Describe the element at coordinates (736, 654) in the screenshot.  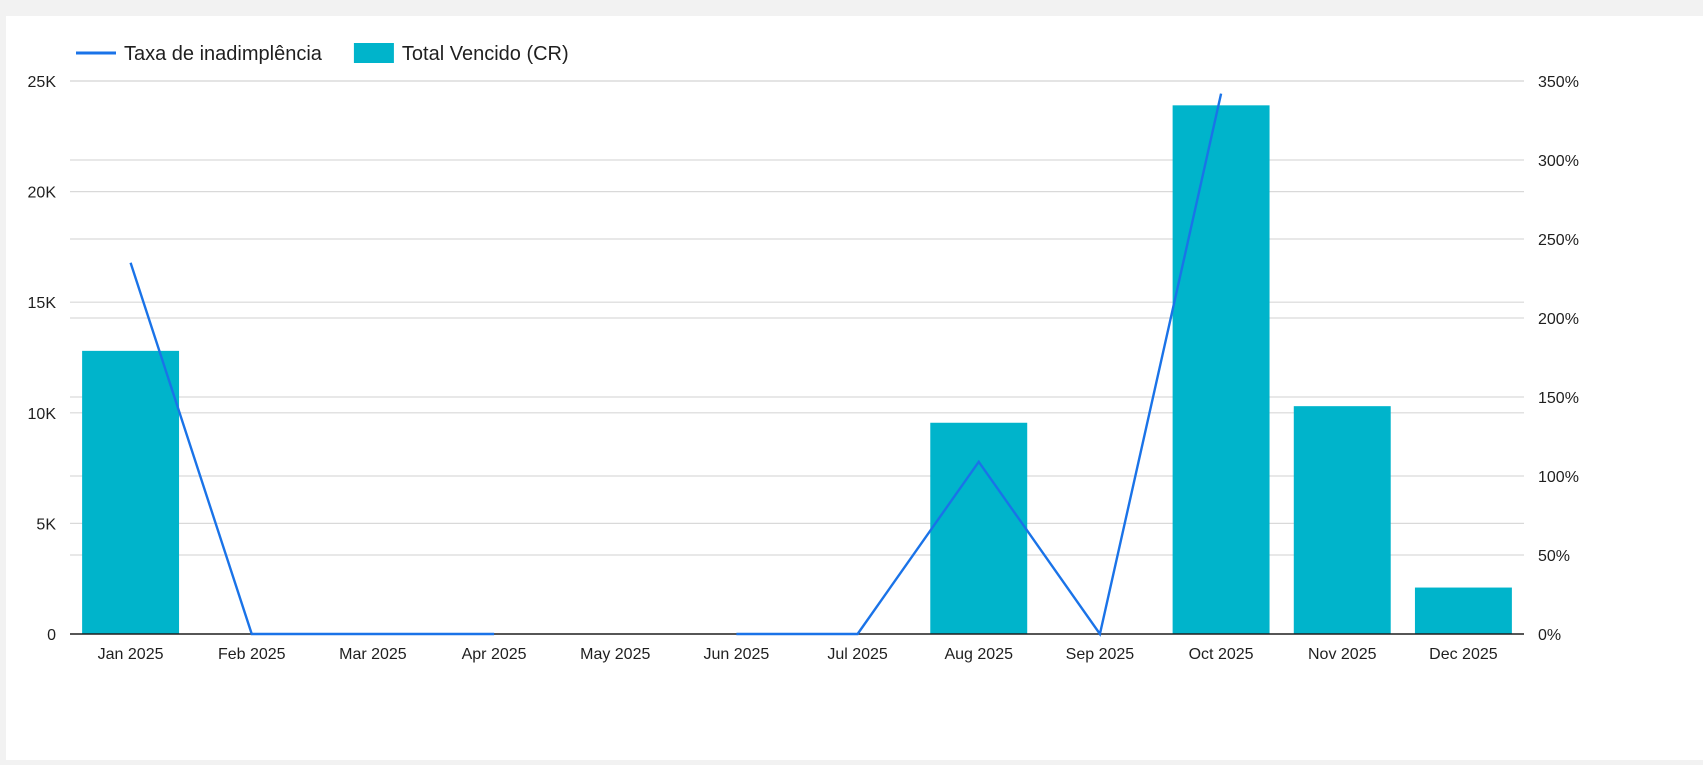
I see `x-tick-label: Jun 2025` at that location.